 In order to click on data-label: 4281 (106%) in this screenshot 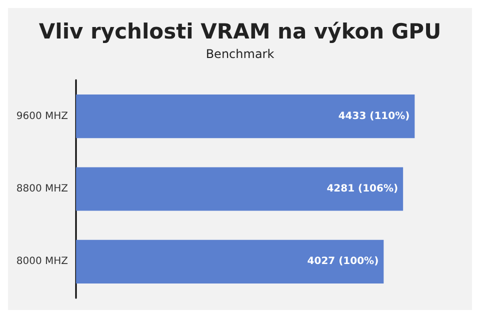, I will do `click(362, 189)`.